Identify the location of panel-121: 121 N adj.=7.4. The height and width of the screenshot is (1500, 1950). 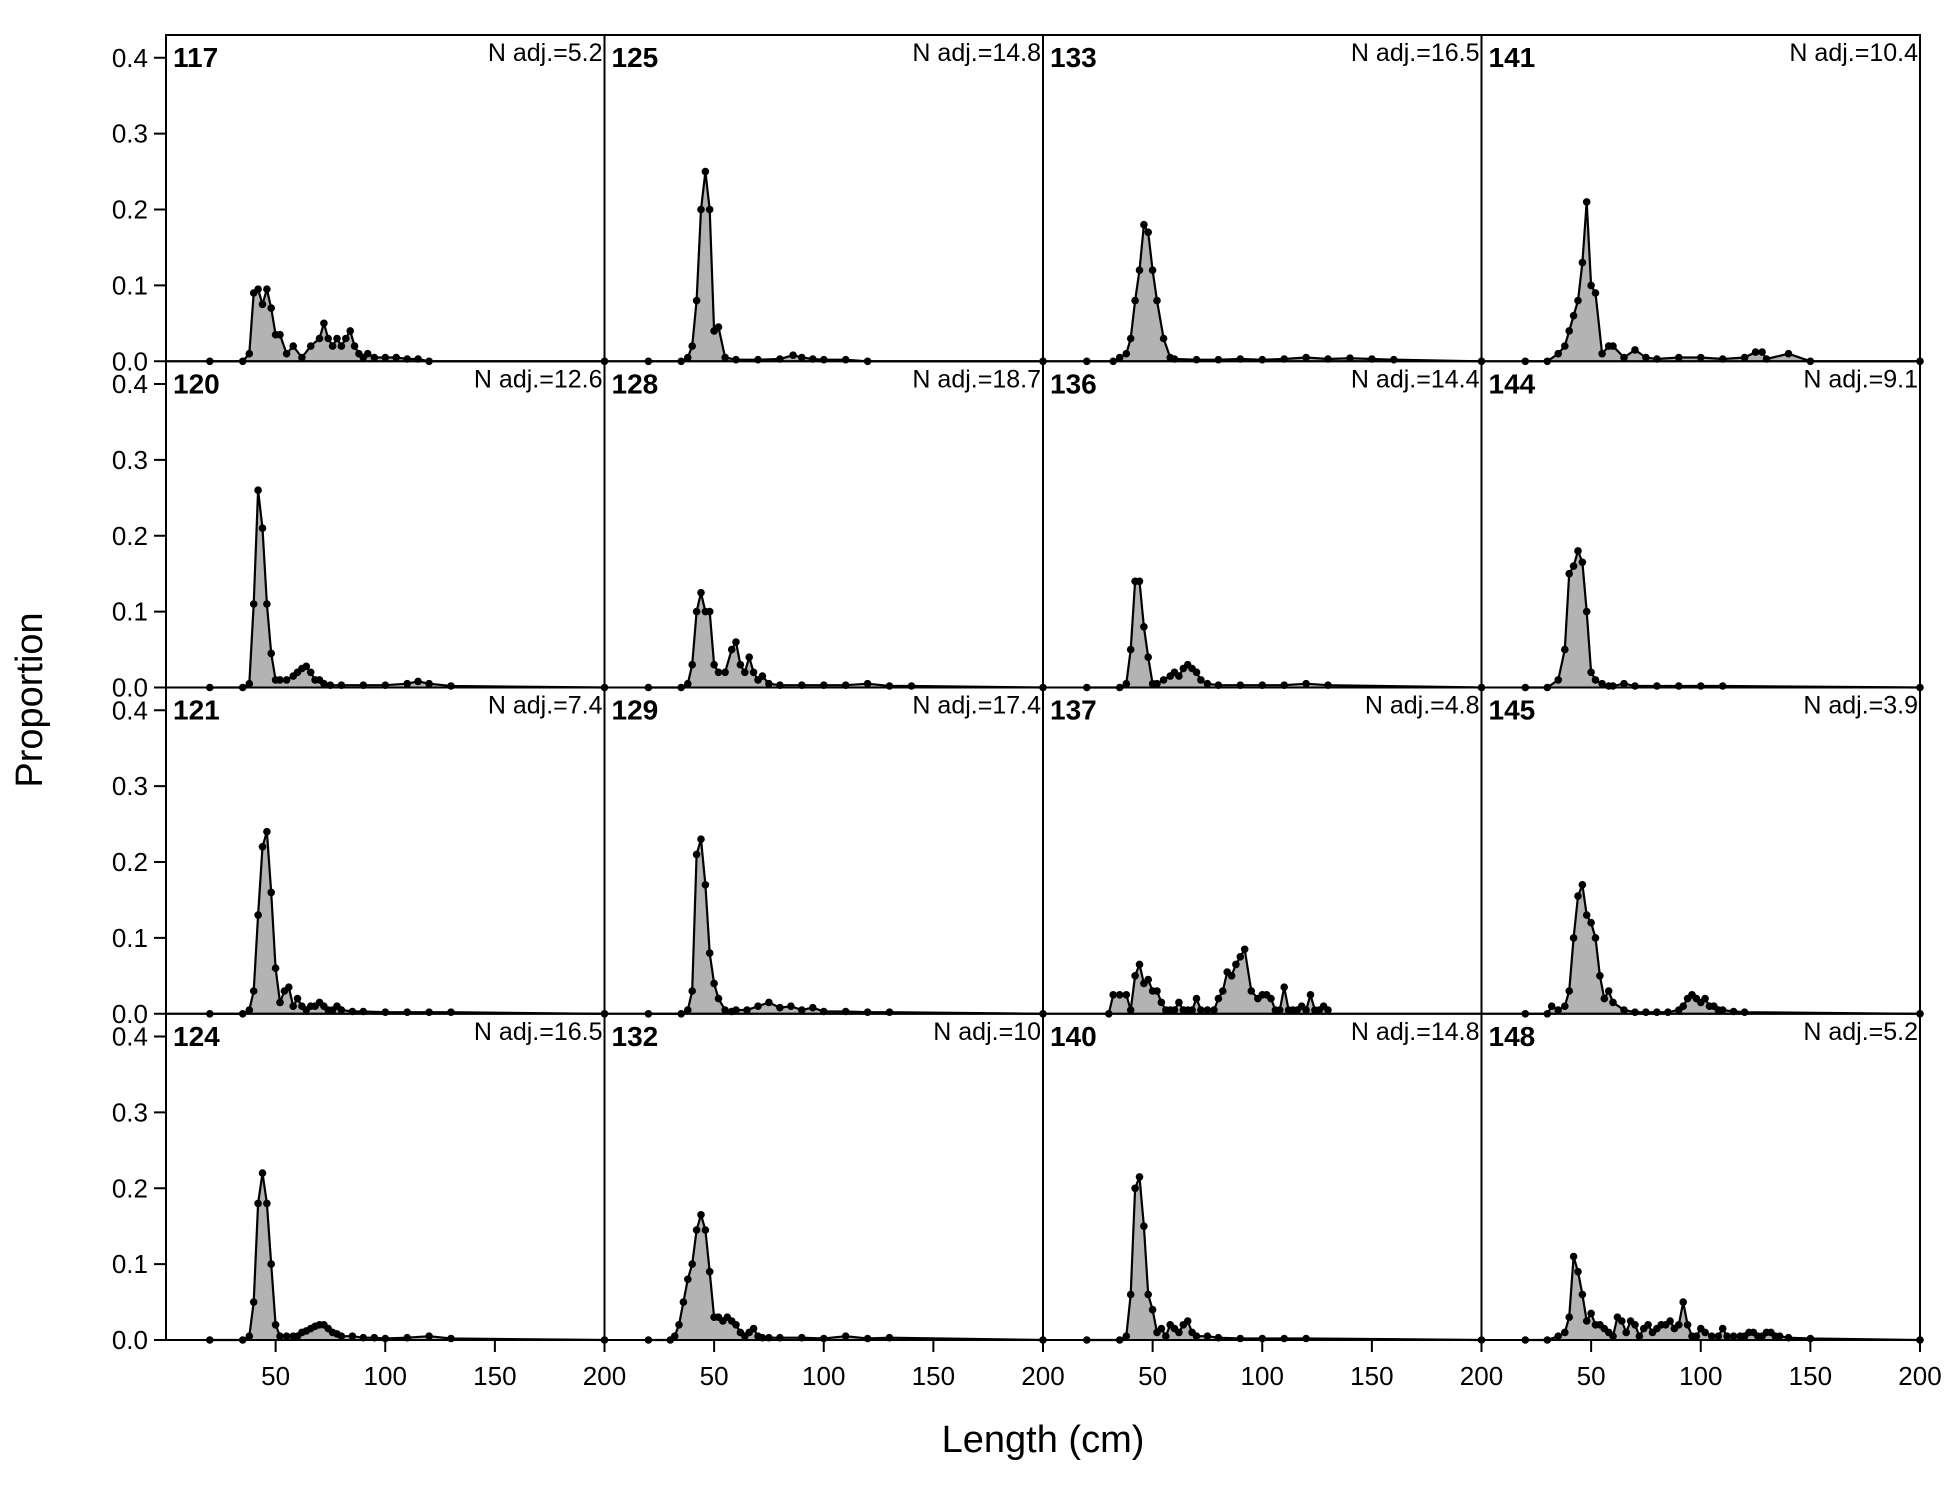
(387, 852).